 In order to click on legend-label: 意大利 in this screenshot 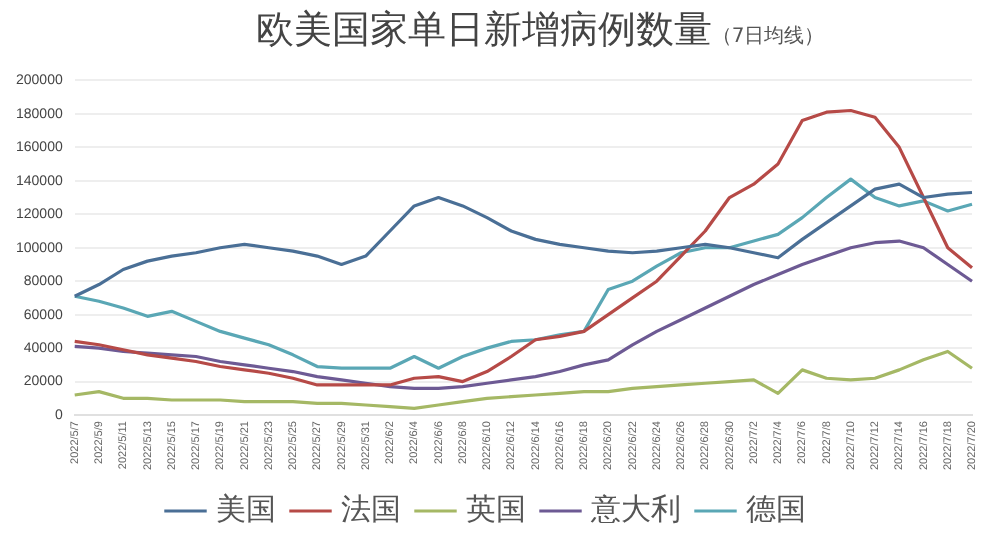, I will do `click(634, 508)`.